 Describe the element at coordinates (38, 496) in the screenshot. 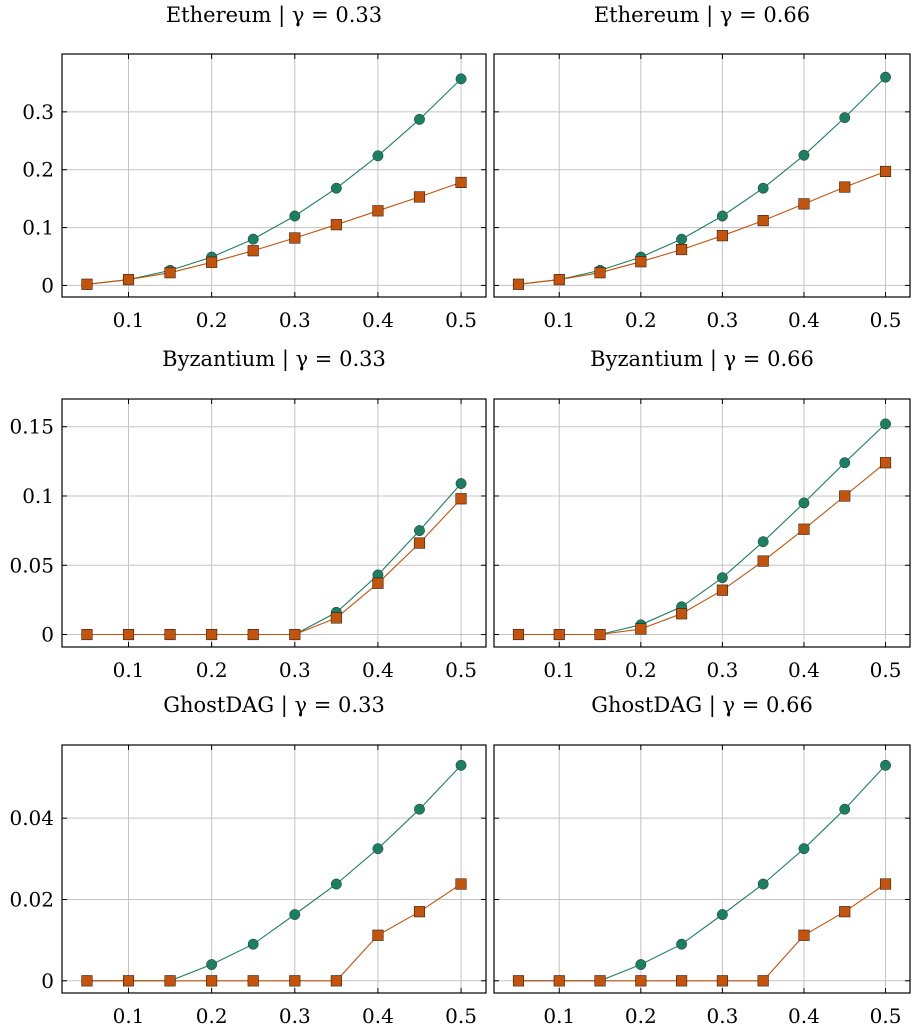

I see `y-tick-label: 0.1` at that location.